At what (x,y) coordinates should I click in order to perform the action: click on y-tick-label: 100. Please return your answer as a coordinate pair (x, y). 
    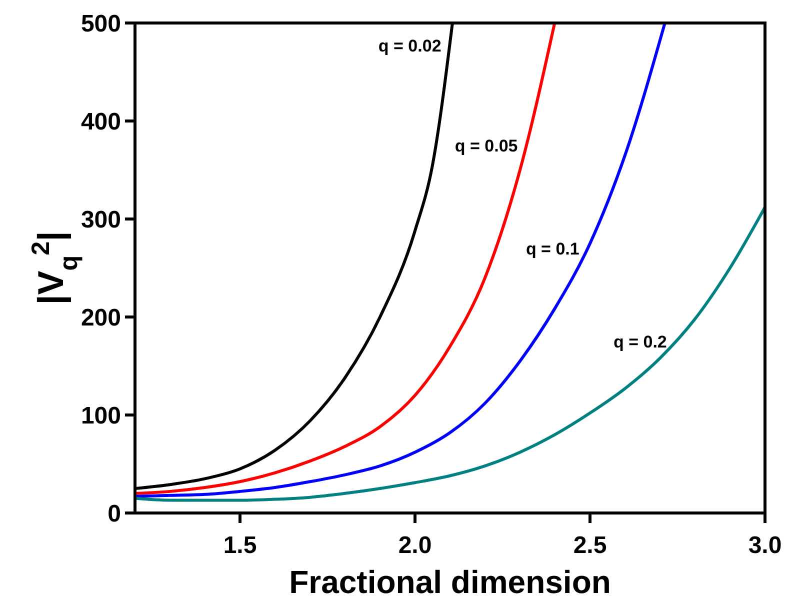
    Looking at the image, I should click on (100, 416).